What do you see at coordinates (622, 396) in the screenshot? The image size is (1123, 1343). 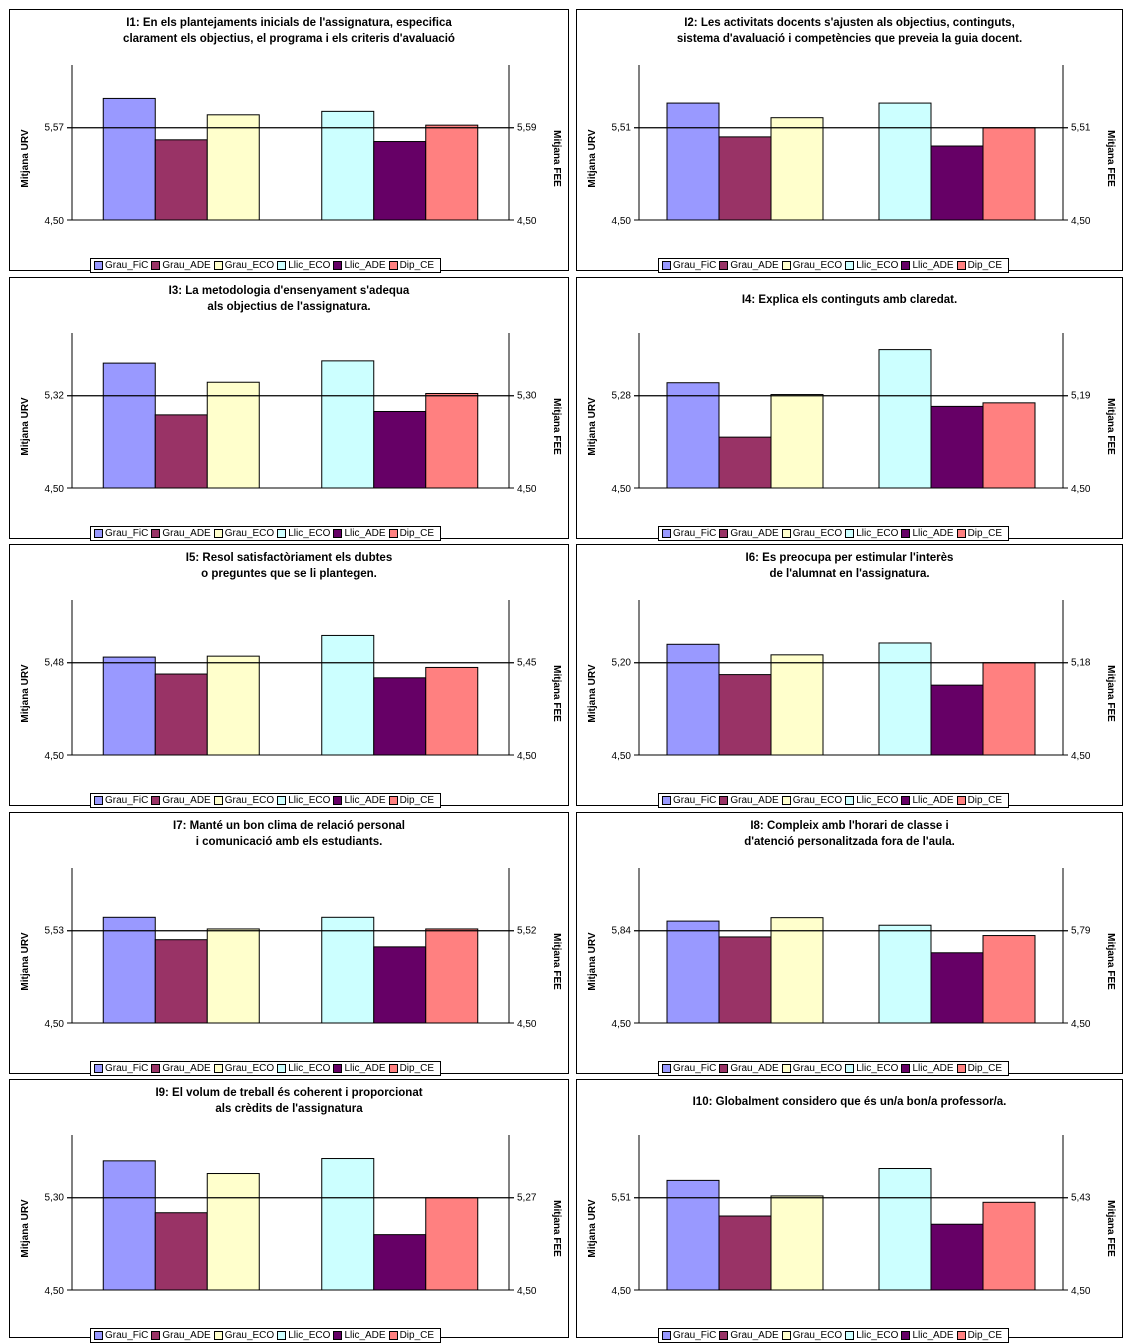 I see `y-tick-label-left: 5,28` at bounding box center [622, 396].